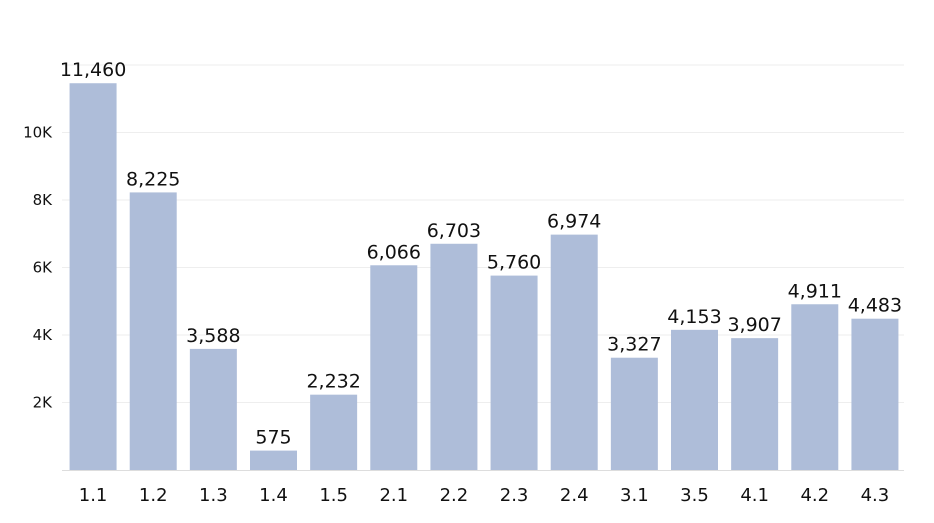 The height and width of the screenshot is (523, 934). Describe the element at coordinates (333, 382) in the screenshot. I see `data-label: 2,232` at that location.